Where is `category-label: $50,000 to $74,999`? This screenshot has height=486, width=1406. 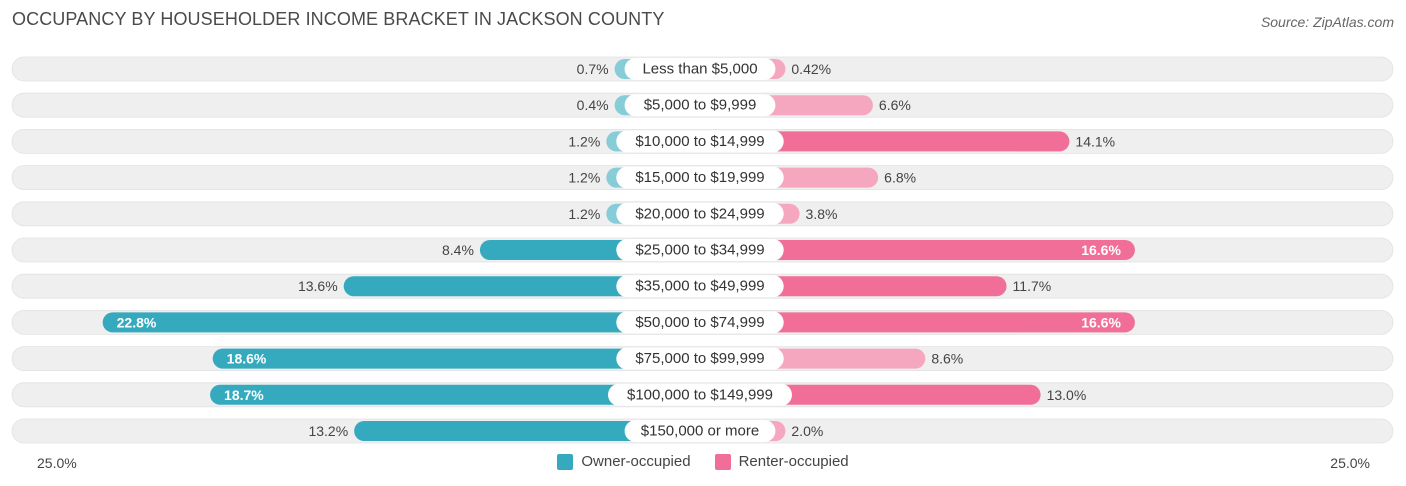
category-label: $50,000 to $74,999 is located at coordinates (699, 322).